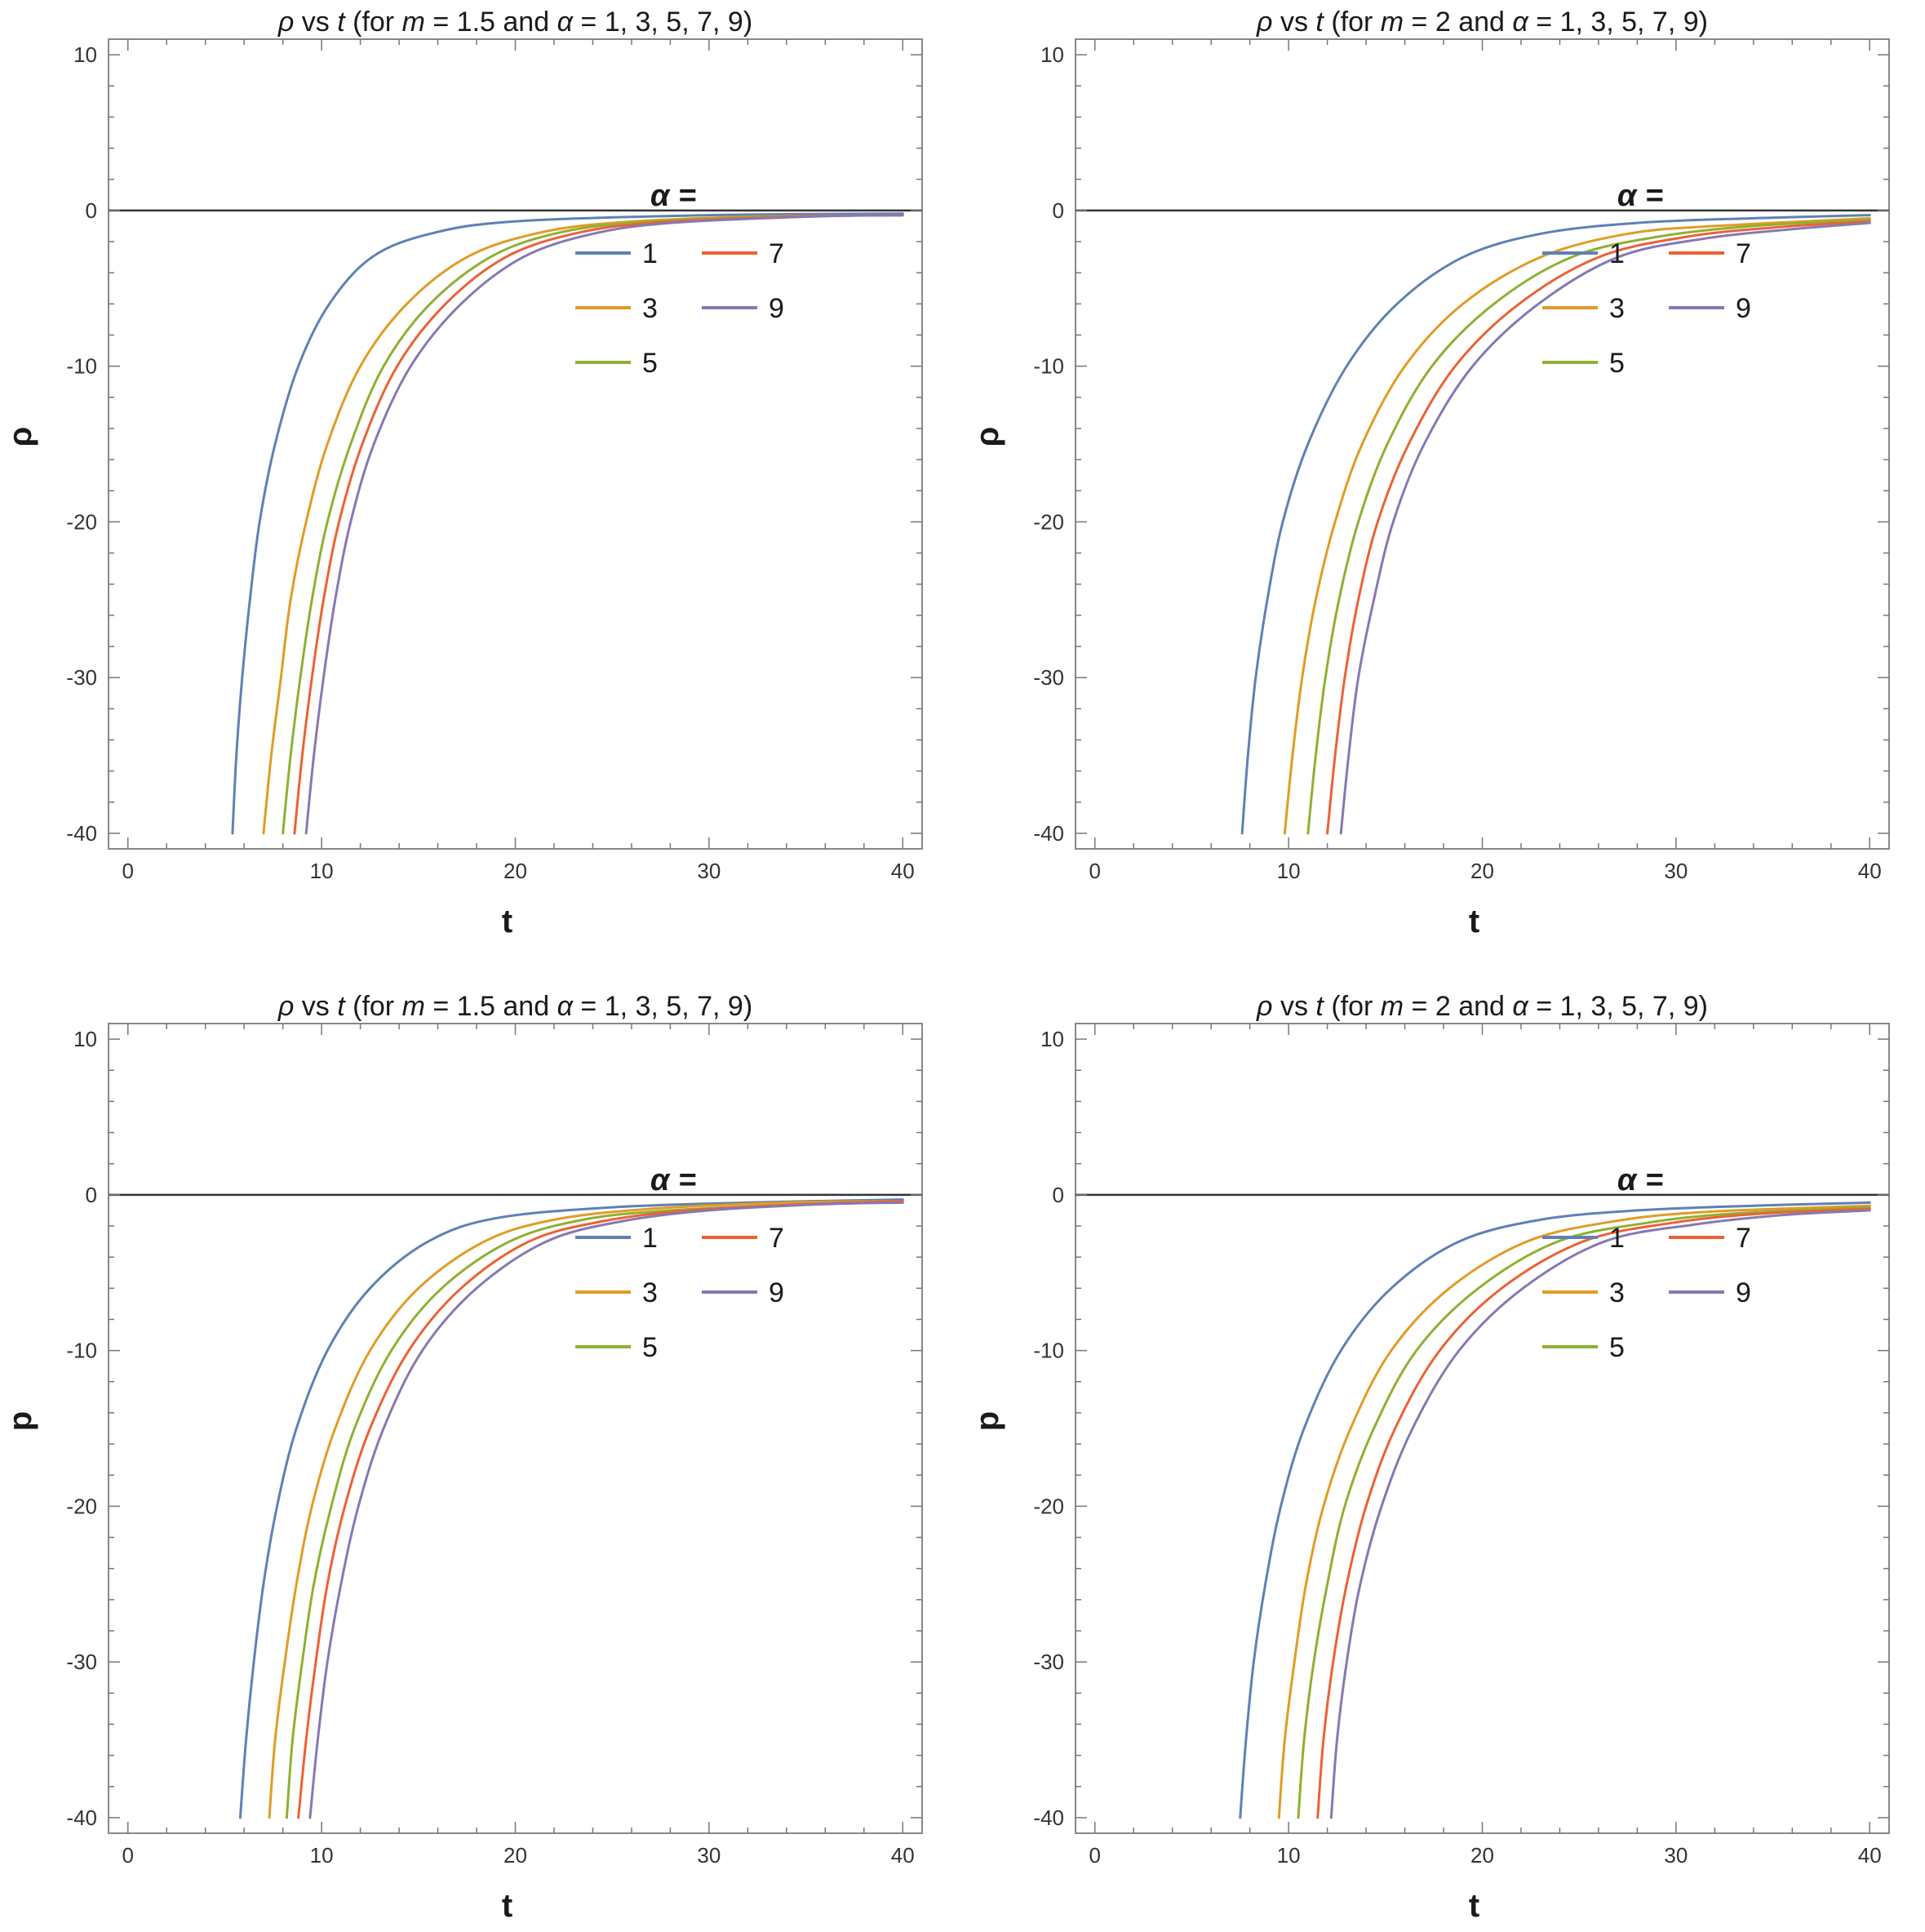  Describe the element at coordinates (1618, 1006) in the screenshot. I see `chart-title-part: = 1, 3, 5, 7, 9)` at that location.